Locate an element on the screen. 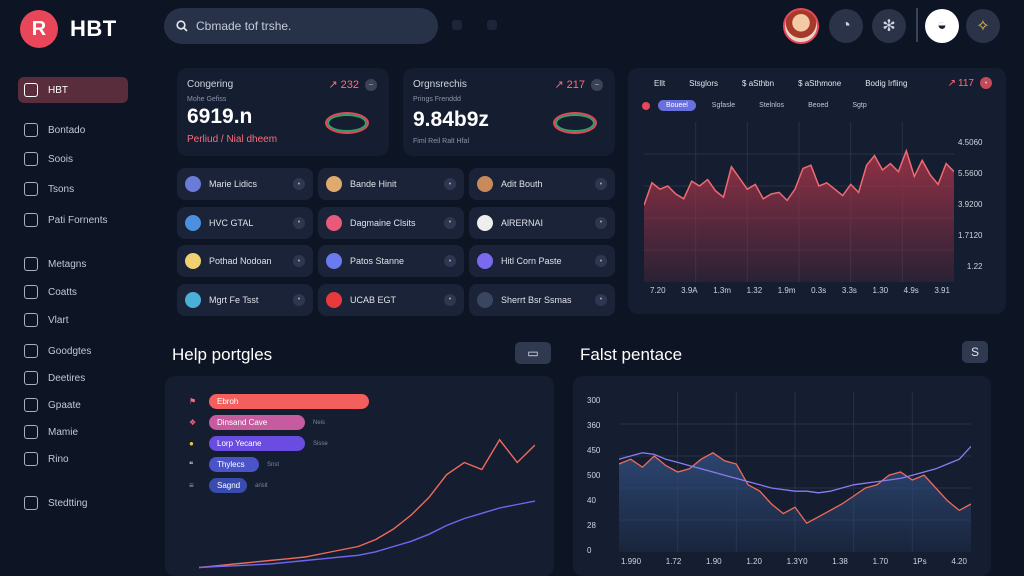  asset-item: AlRERNAI • is located at coordinates (542, 222).